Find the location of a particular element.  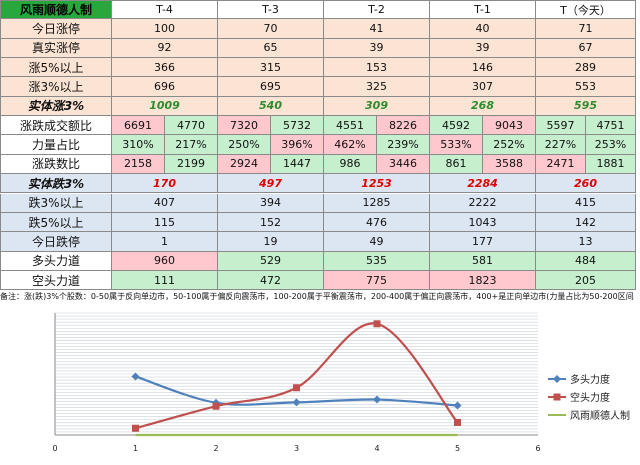

pair-cell: 3446 is located at coordinates (403, 164).